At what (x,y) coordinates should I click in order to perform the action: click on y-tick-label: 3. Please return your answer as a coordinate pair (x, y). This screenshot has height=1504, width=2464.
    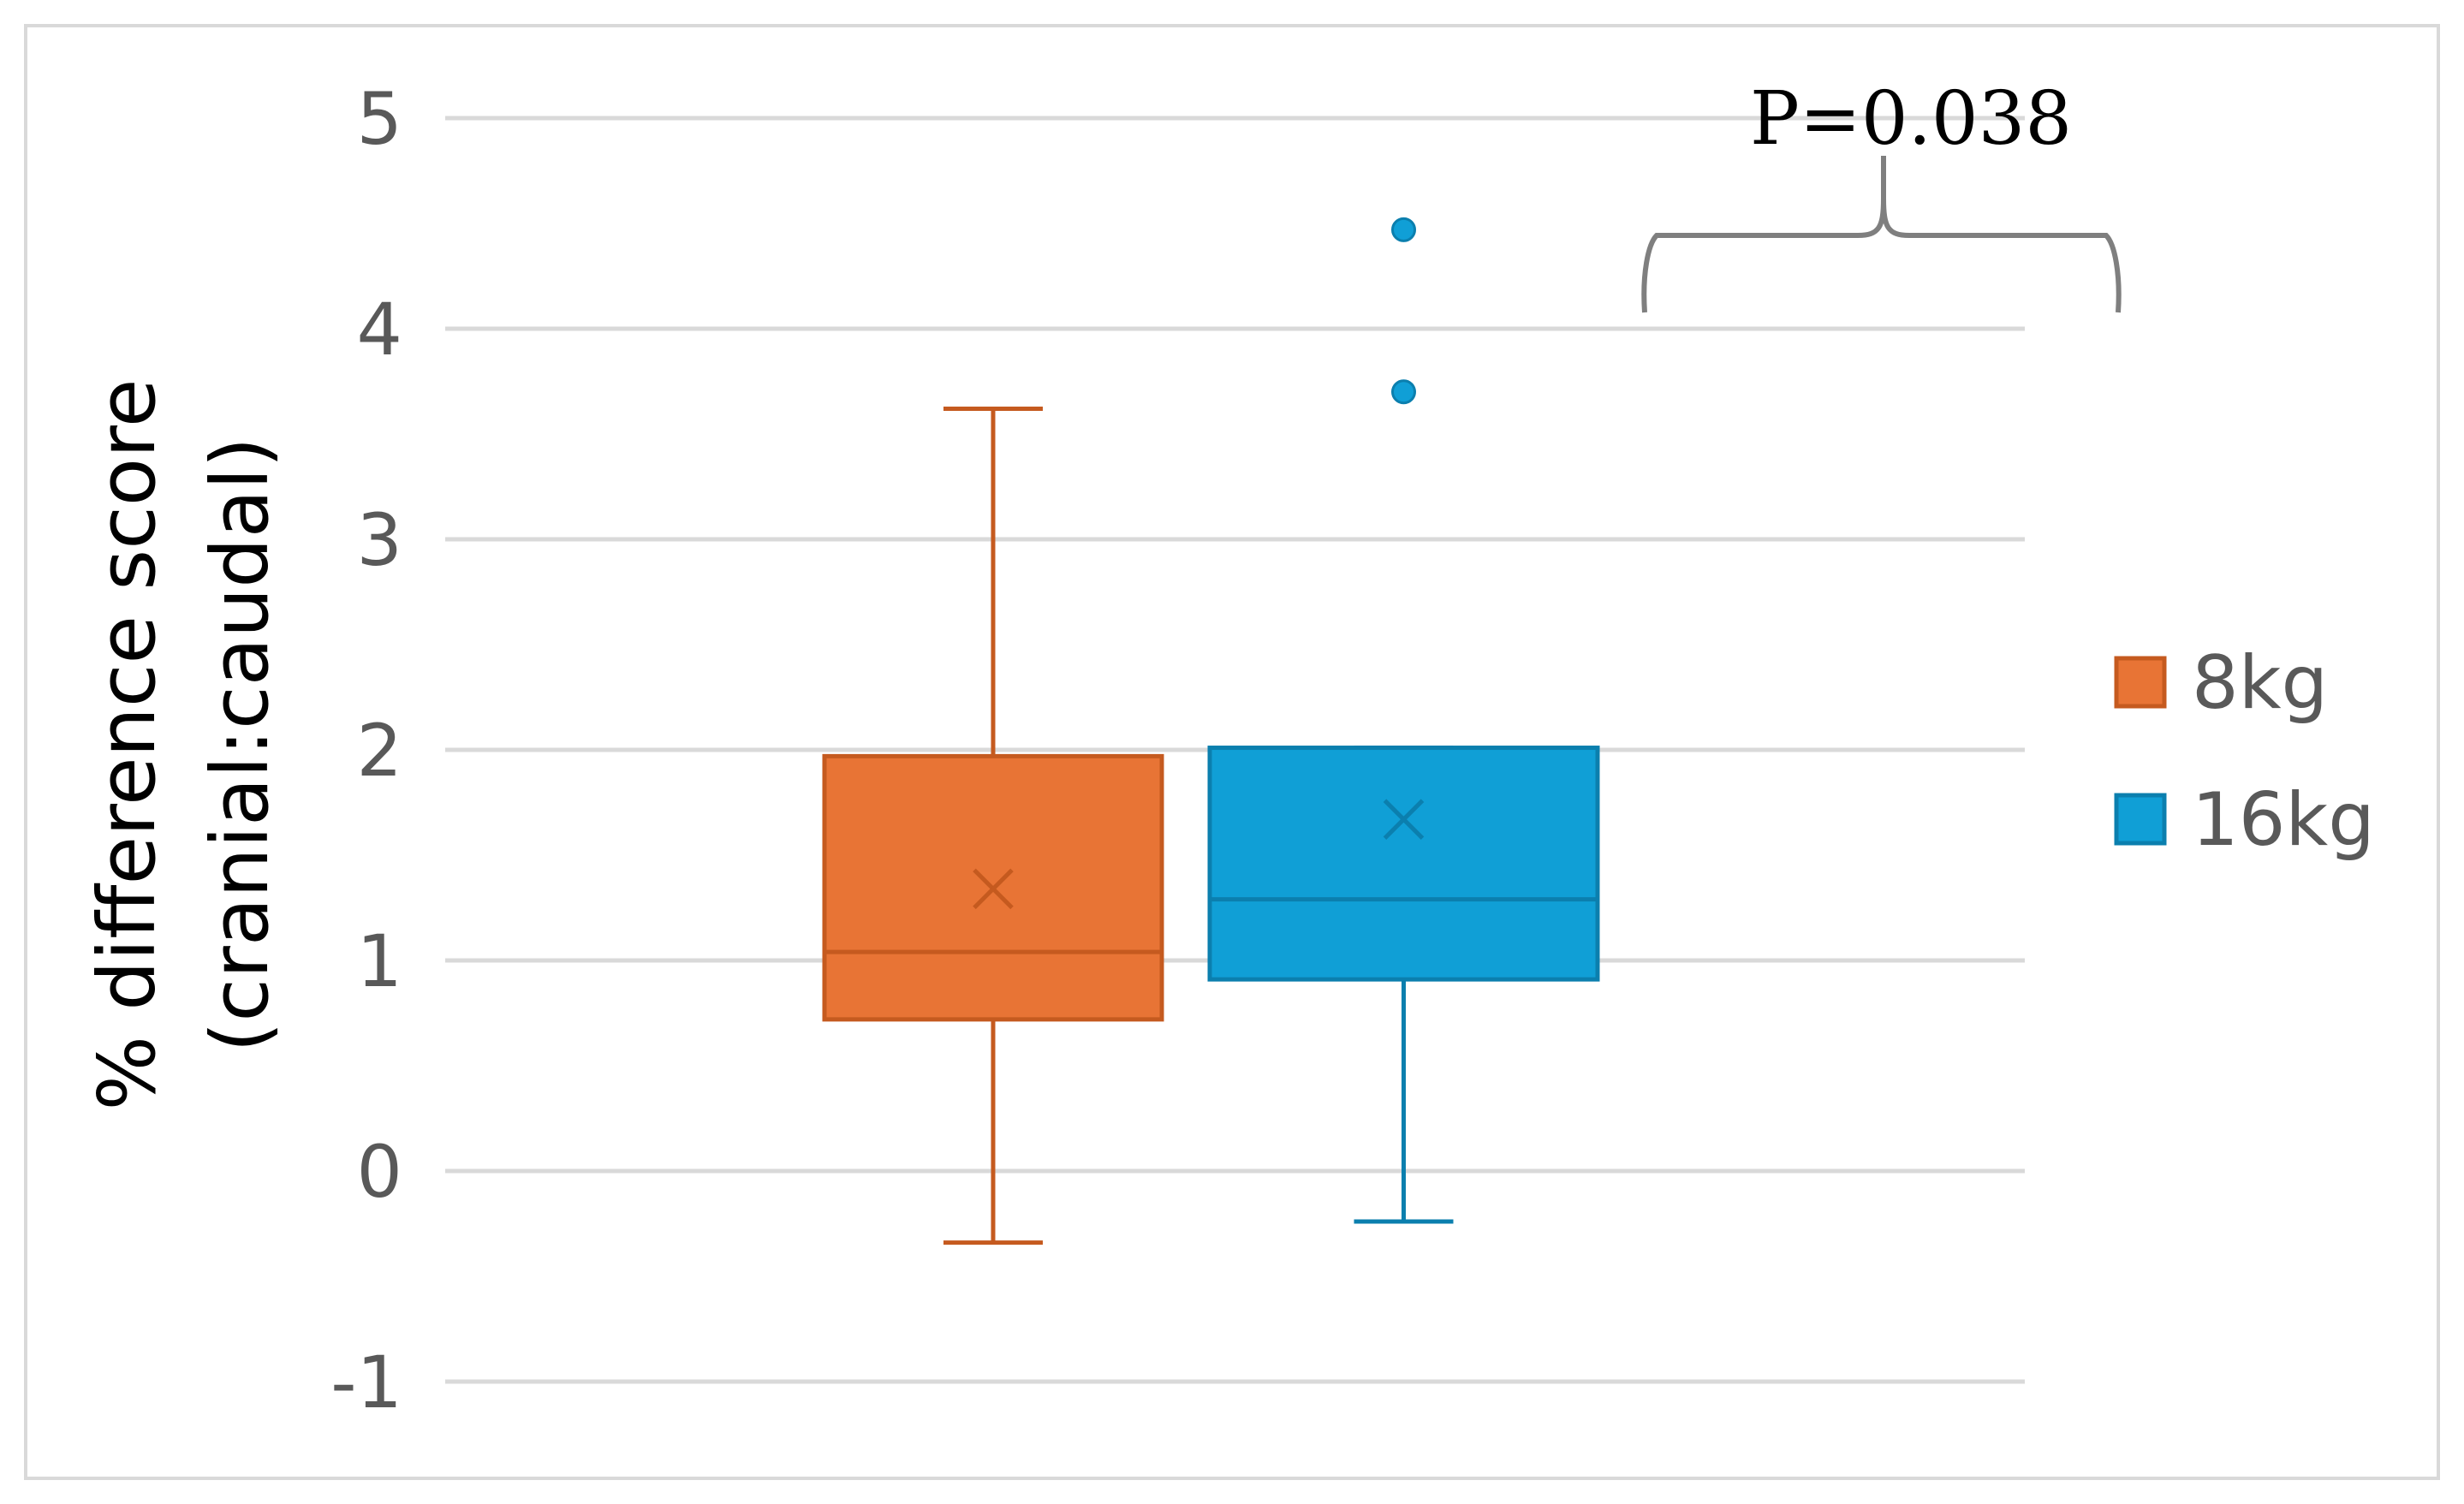
    Looking at the image, I should click on (380, 540).